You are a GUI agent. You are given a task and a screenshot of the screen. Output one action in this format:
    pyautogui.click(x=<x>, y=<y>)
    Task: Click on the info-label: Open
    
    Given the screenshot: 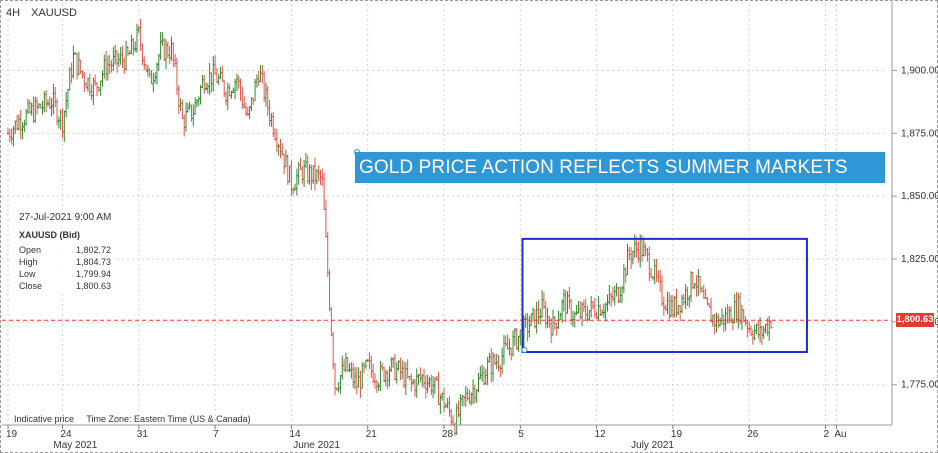 What is the action you would take?
    pyautogui.click(x=30, y=250)
    